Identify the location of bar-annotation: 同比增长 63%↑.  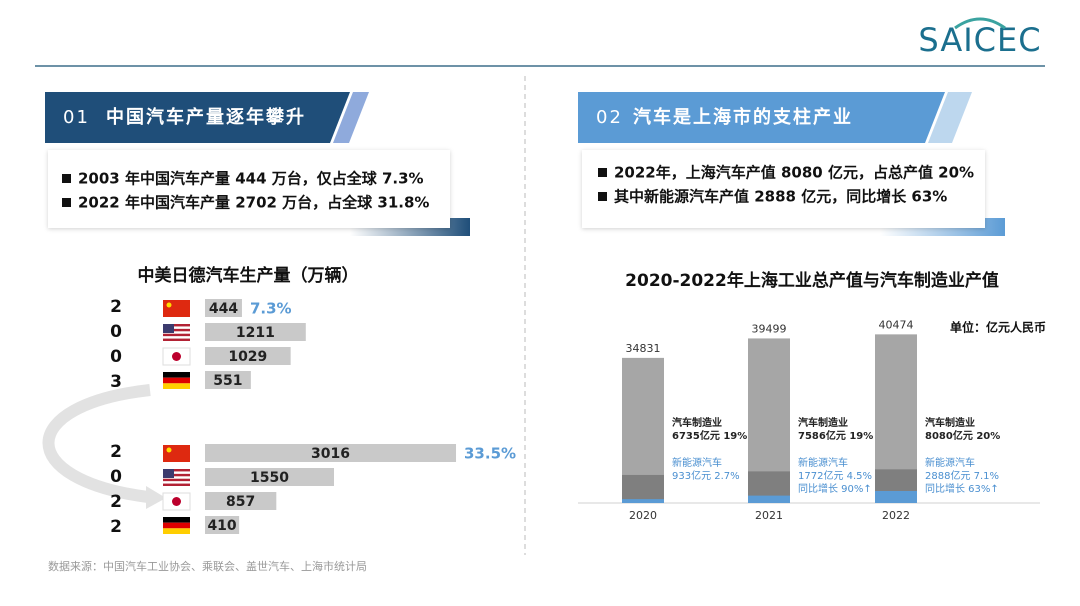
(962, 488).